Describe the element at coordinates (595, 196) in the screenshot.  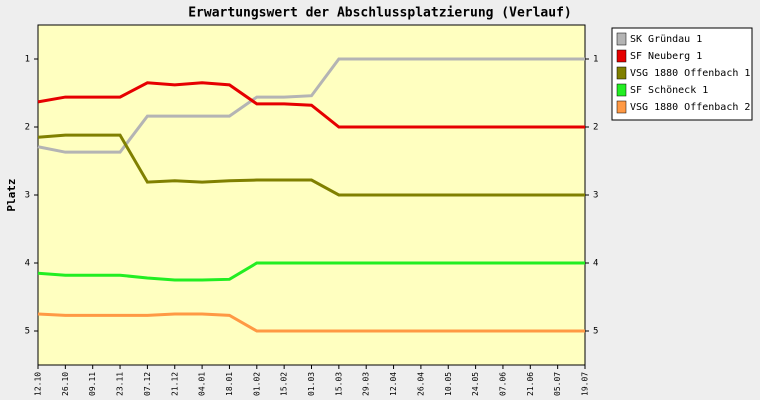
I see `y2-tick-label: 3` at that location.